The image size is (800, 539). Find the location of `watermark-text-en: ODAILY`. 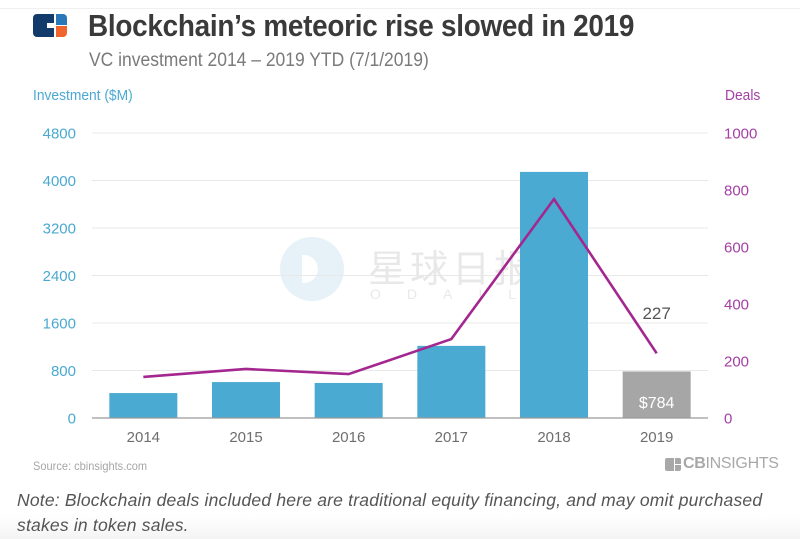

watermark-text-en: ODAILY is located at coordinates (473, 294).